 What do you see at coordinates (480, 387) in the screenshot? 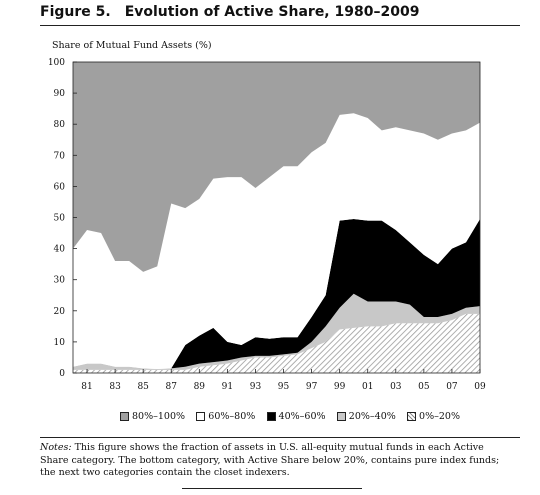
I see `x-tick-label: 09` at bounding box center [480, 387].